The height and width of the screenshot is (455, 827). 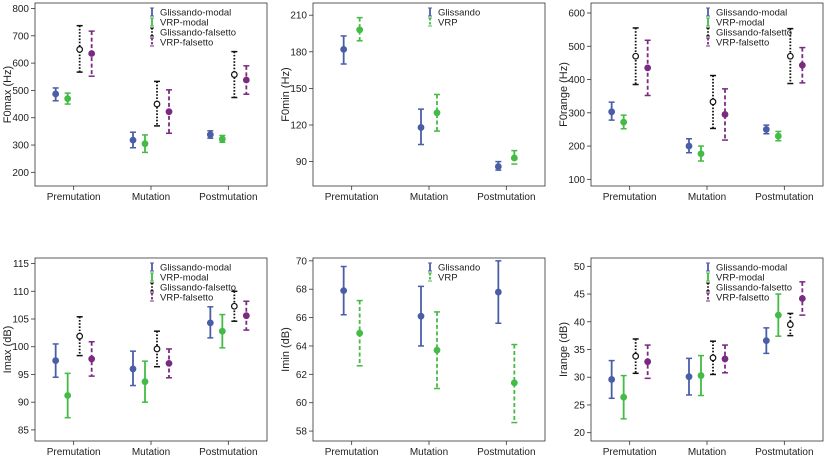 What do you see at coordinates (8, 350) in the screenshot?
I see `y-axis-label: Imax (dB)` at bounding box center [8, 350].